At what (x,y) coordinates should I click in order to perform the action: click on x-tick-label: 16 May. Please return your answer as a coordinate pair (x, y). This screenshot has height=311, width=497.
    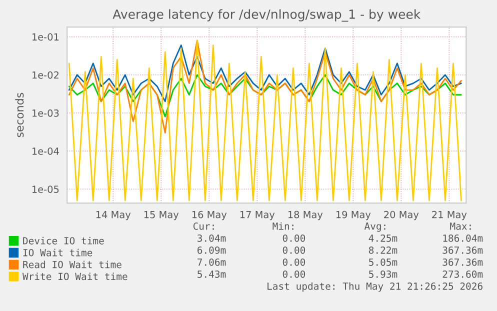
    Looking at the image, I should click on (209, 215).